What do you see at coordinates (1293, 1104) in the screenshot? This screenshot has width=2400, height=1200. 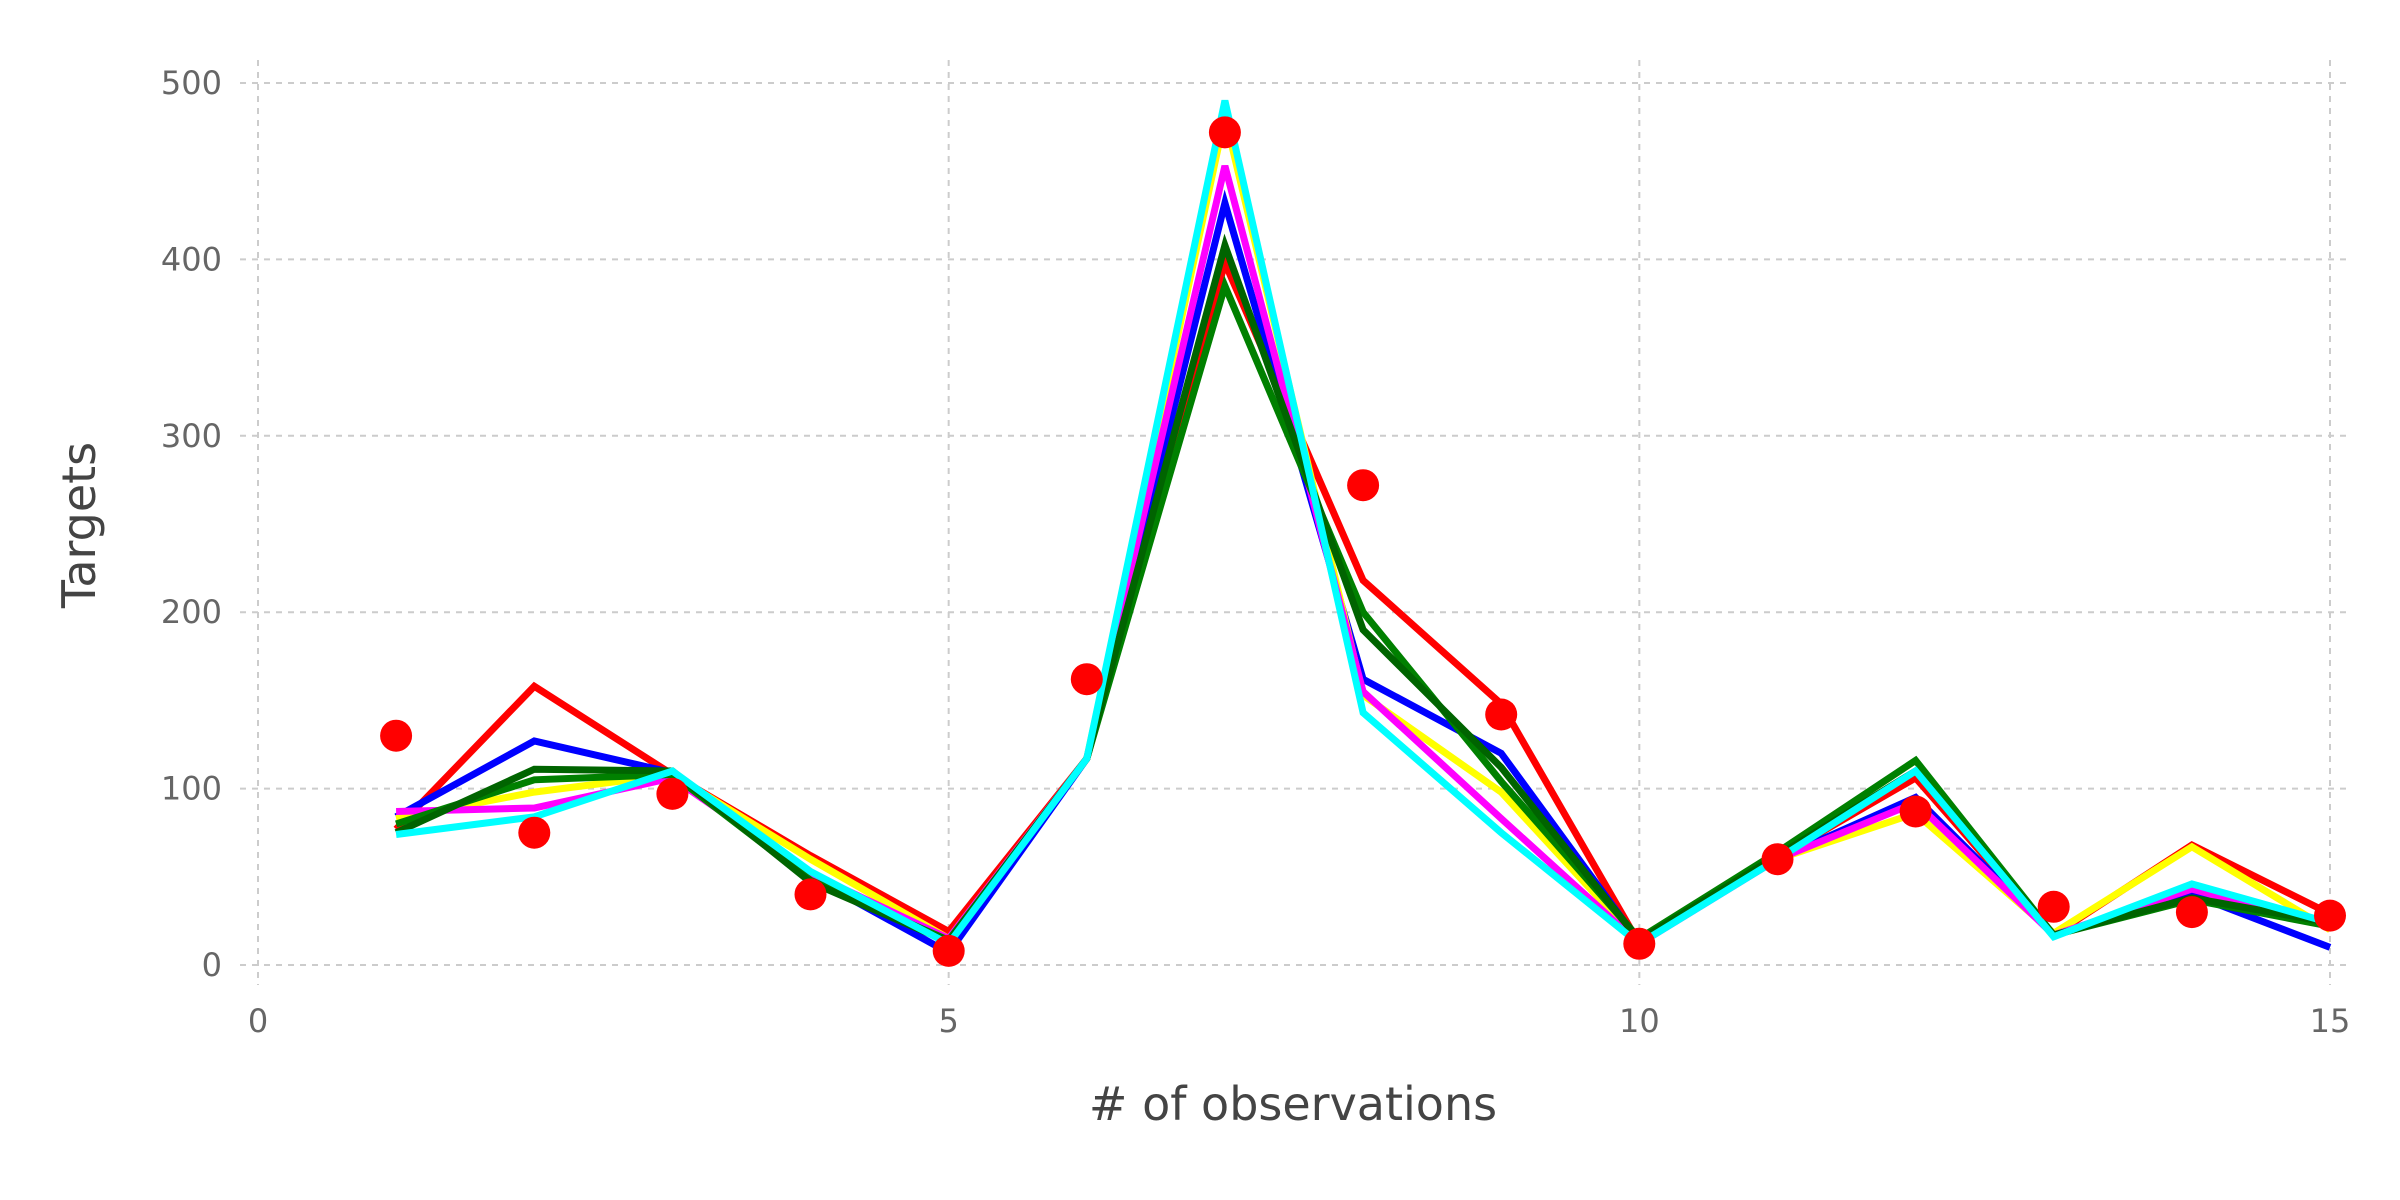 I see `x-axis-label: # of observations` at bounding box center [1293, 1104].